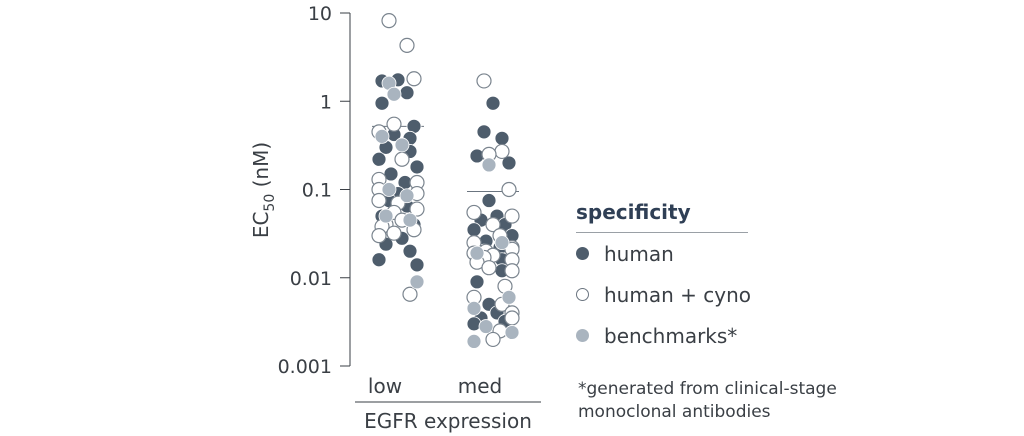  What do you see at coordinates (582, 335) in the screenshot?
I see `benchmarks-dot-icon` at bounding box center [582, 335].